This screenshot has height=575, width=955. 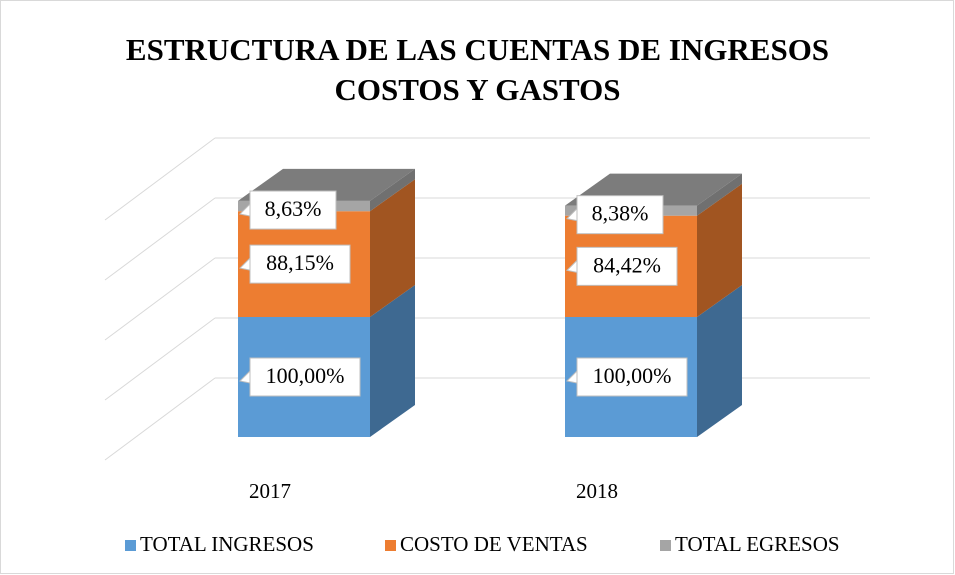 I want to click on data-label: 8,63%, so click(x=293, y=208).